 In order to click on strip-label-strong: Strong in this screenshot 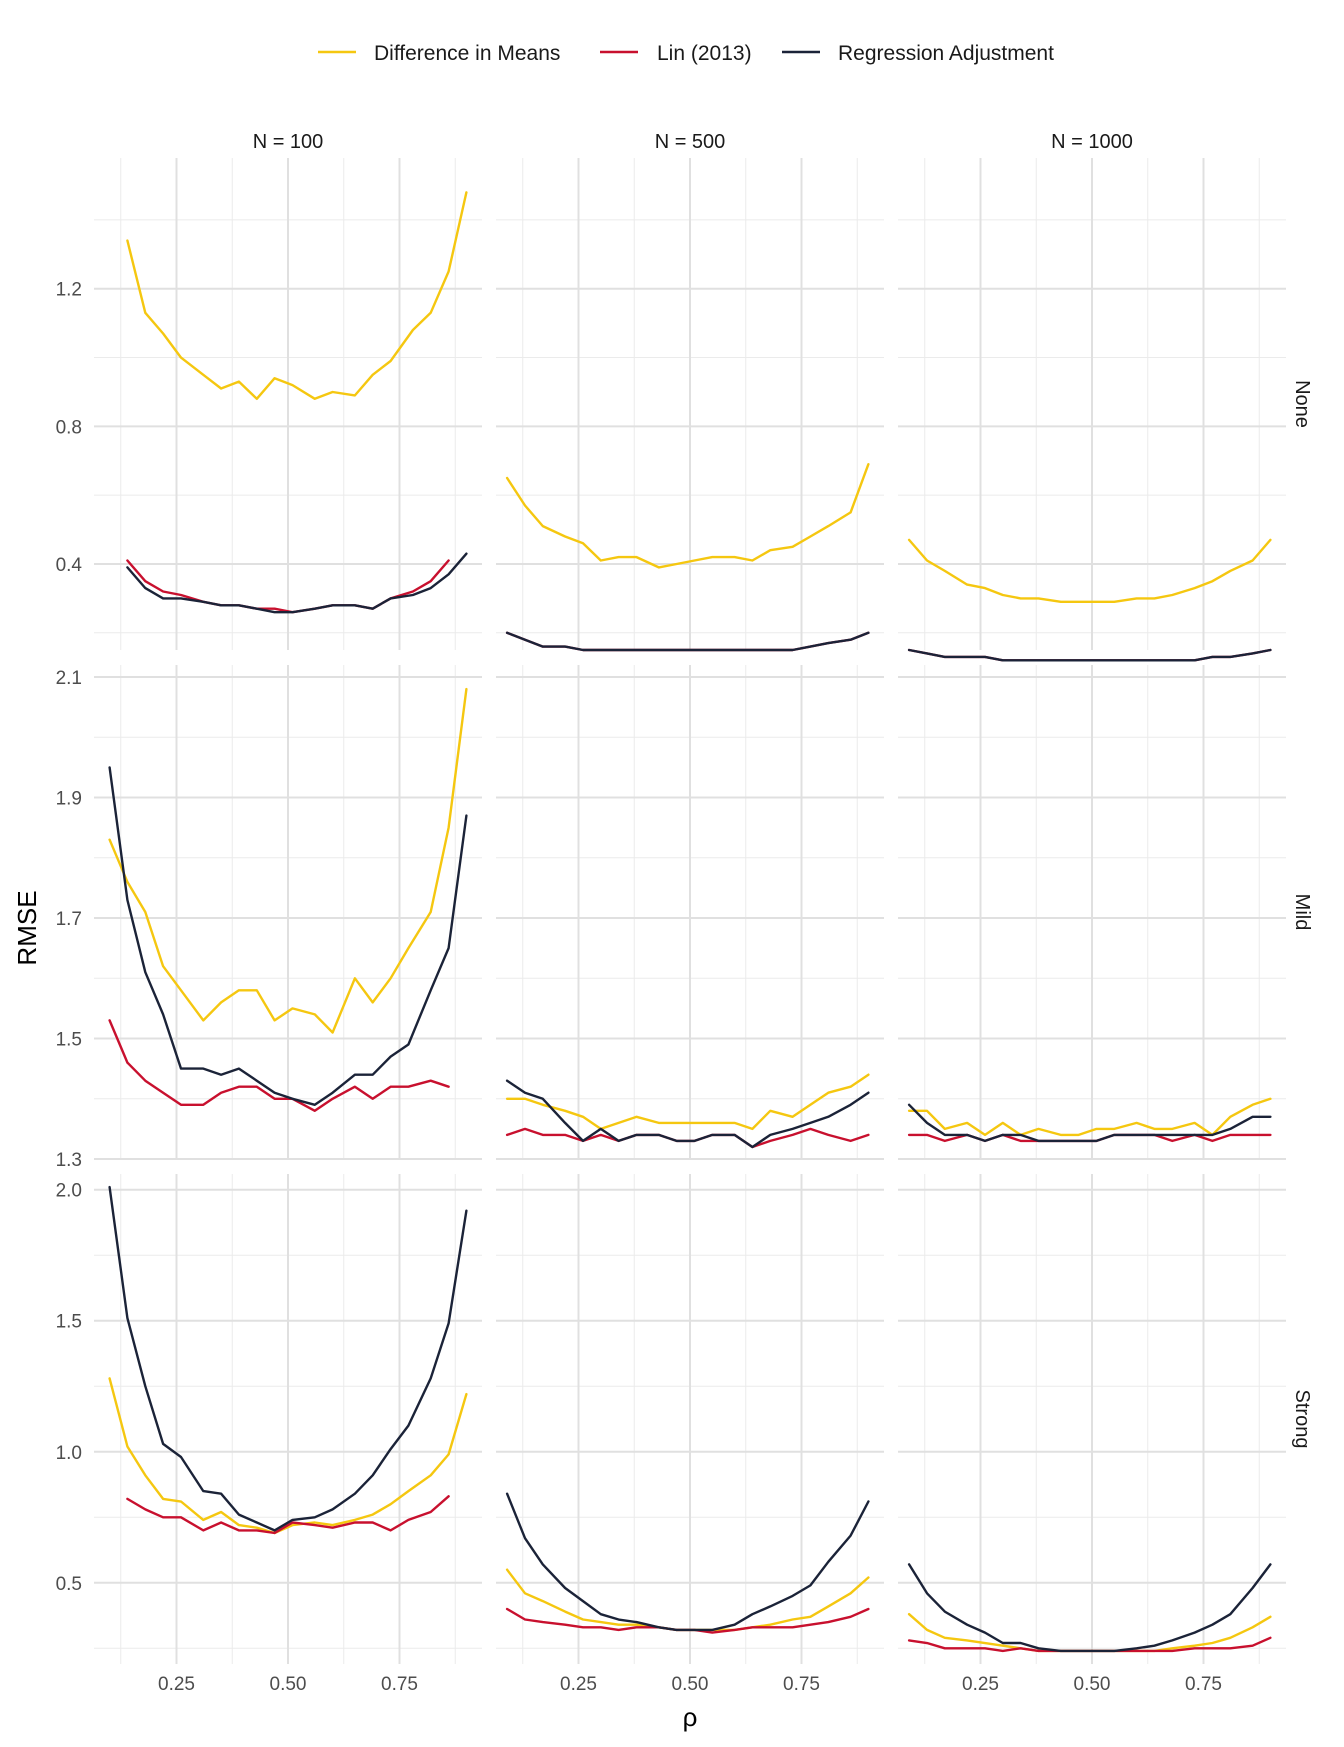, I will do `click(1302, 1419)`.